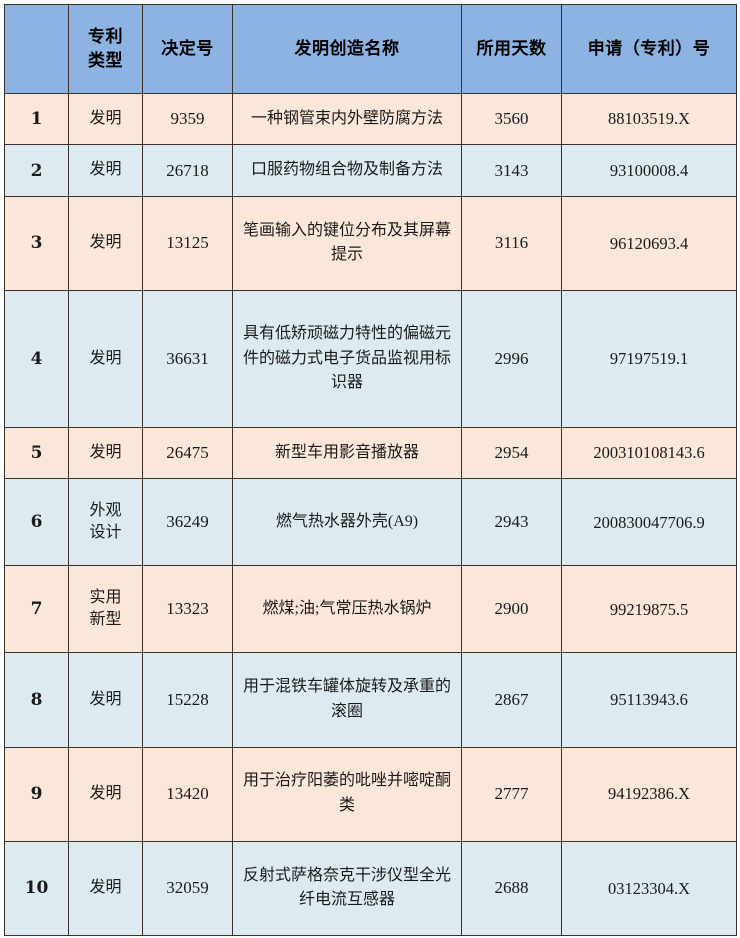 The image size is (740, 938). Describe the element at coordinates (511, 49) in the screenshot. I see `column-header-days: 所用天数` at that location.